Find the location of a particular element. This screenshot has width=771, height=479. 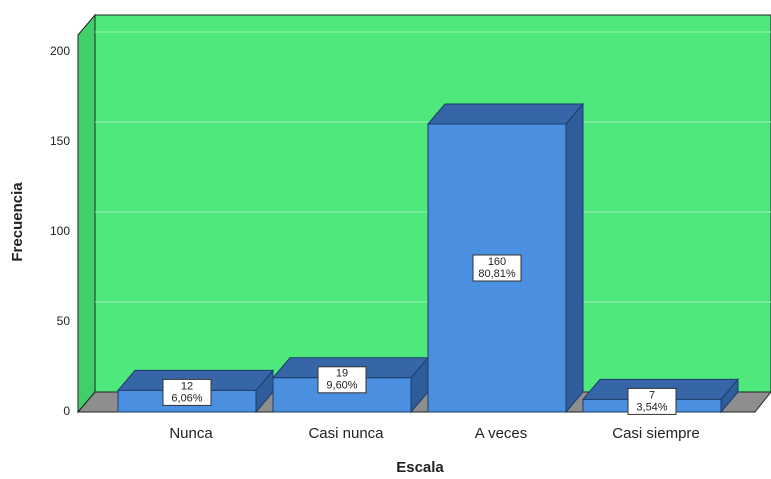

data-label: 12 is located at coordinates (187, 386).